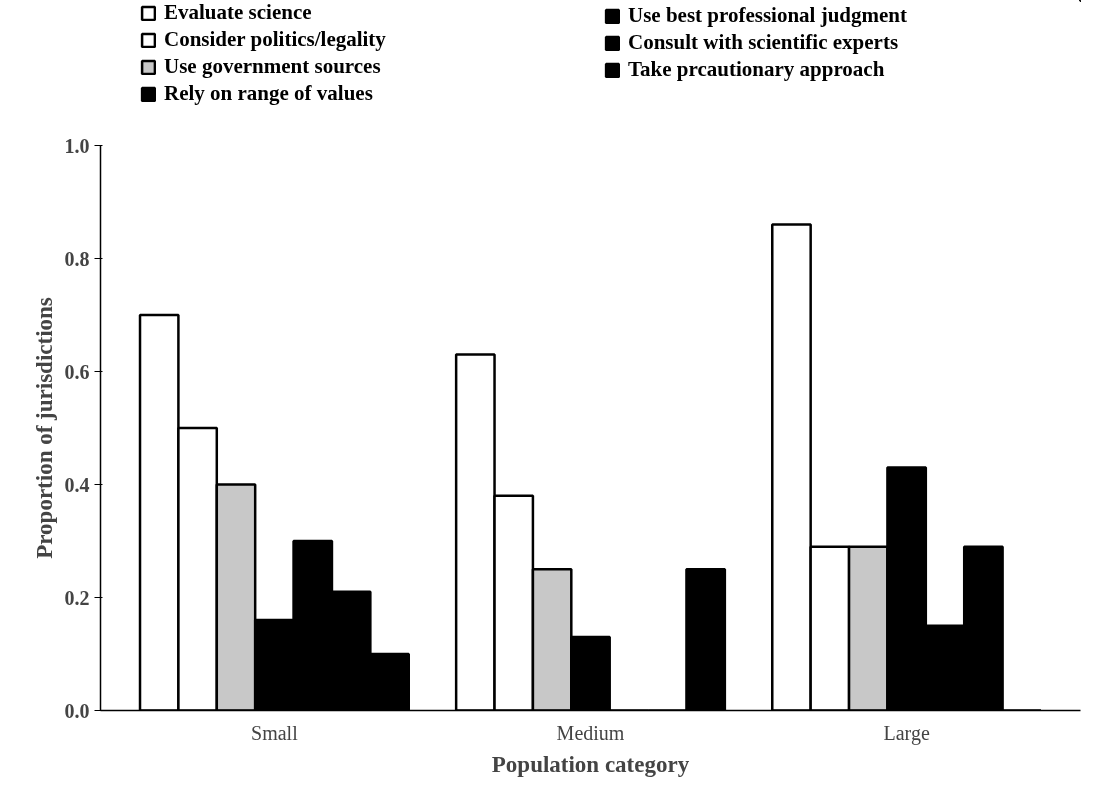  What do you see at coordinates (44, 428) in the screenshot?
I see `y-axis-title: Proportion of jurisdictions` at bounding box center [44, 428].